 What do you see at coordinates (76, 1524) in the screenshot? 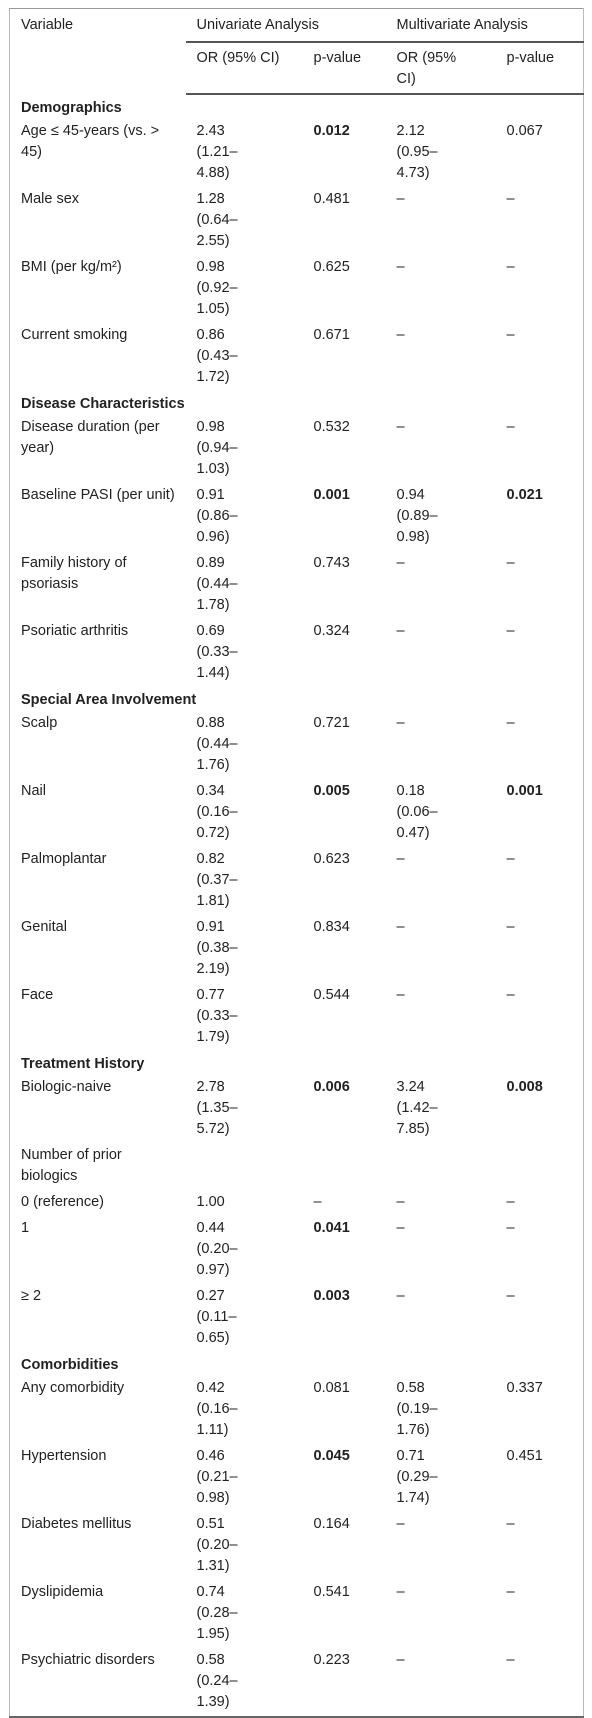
I see `cell-text: Diabetes mellitus` at bounding box center [76, 1524].